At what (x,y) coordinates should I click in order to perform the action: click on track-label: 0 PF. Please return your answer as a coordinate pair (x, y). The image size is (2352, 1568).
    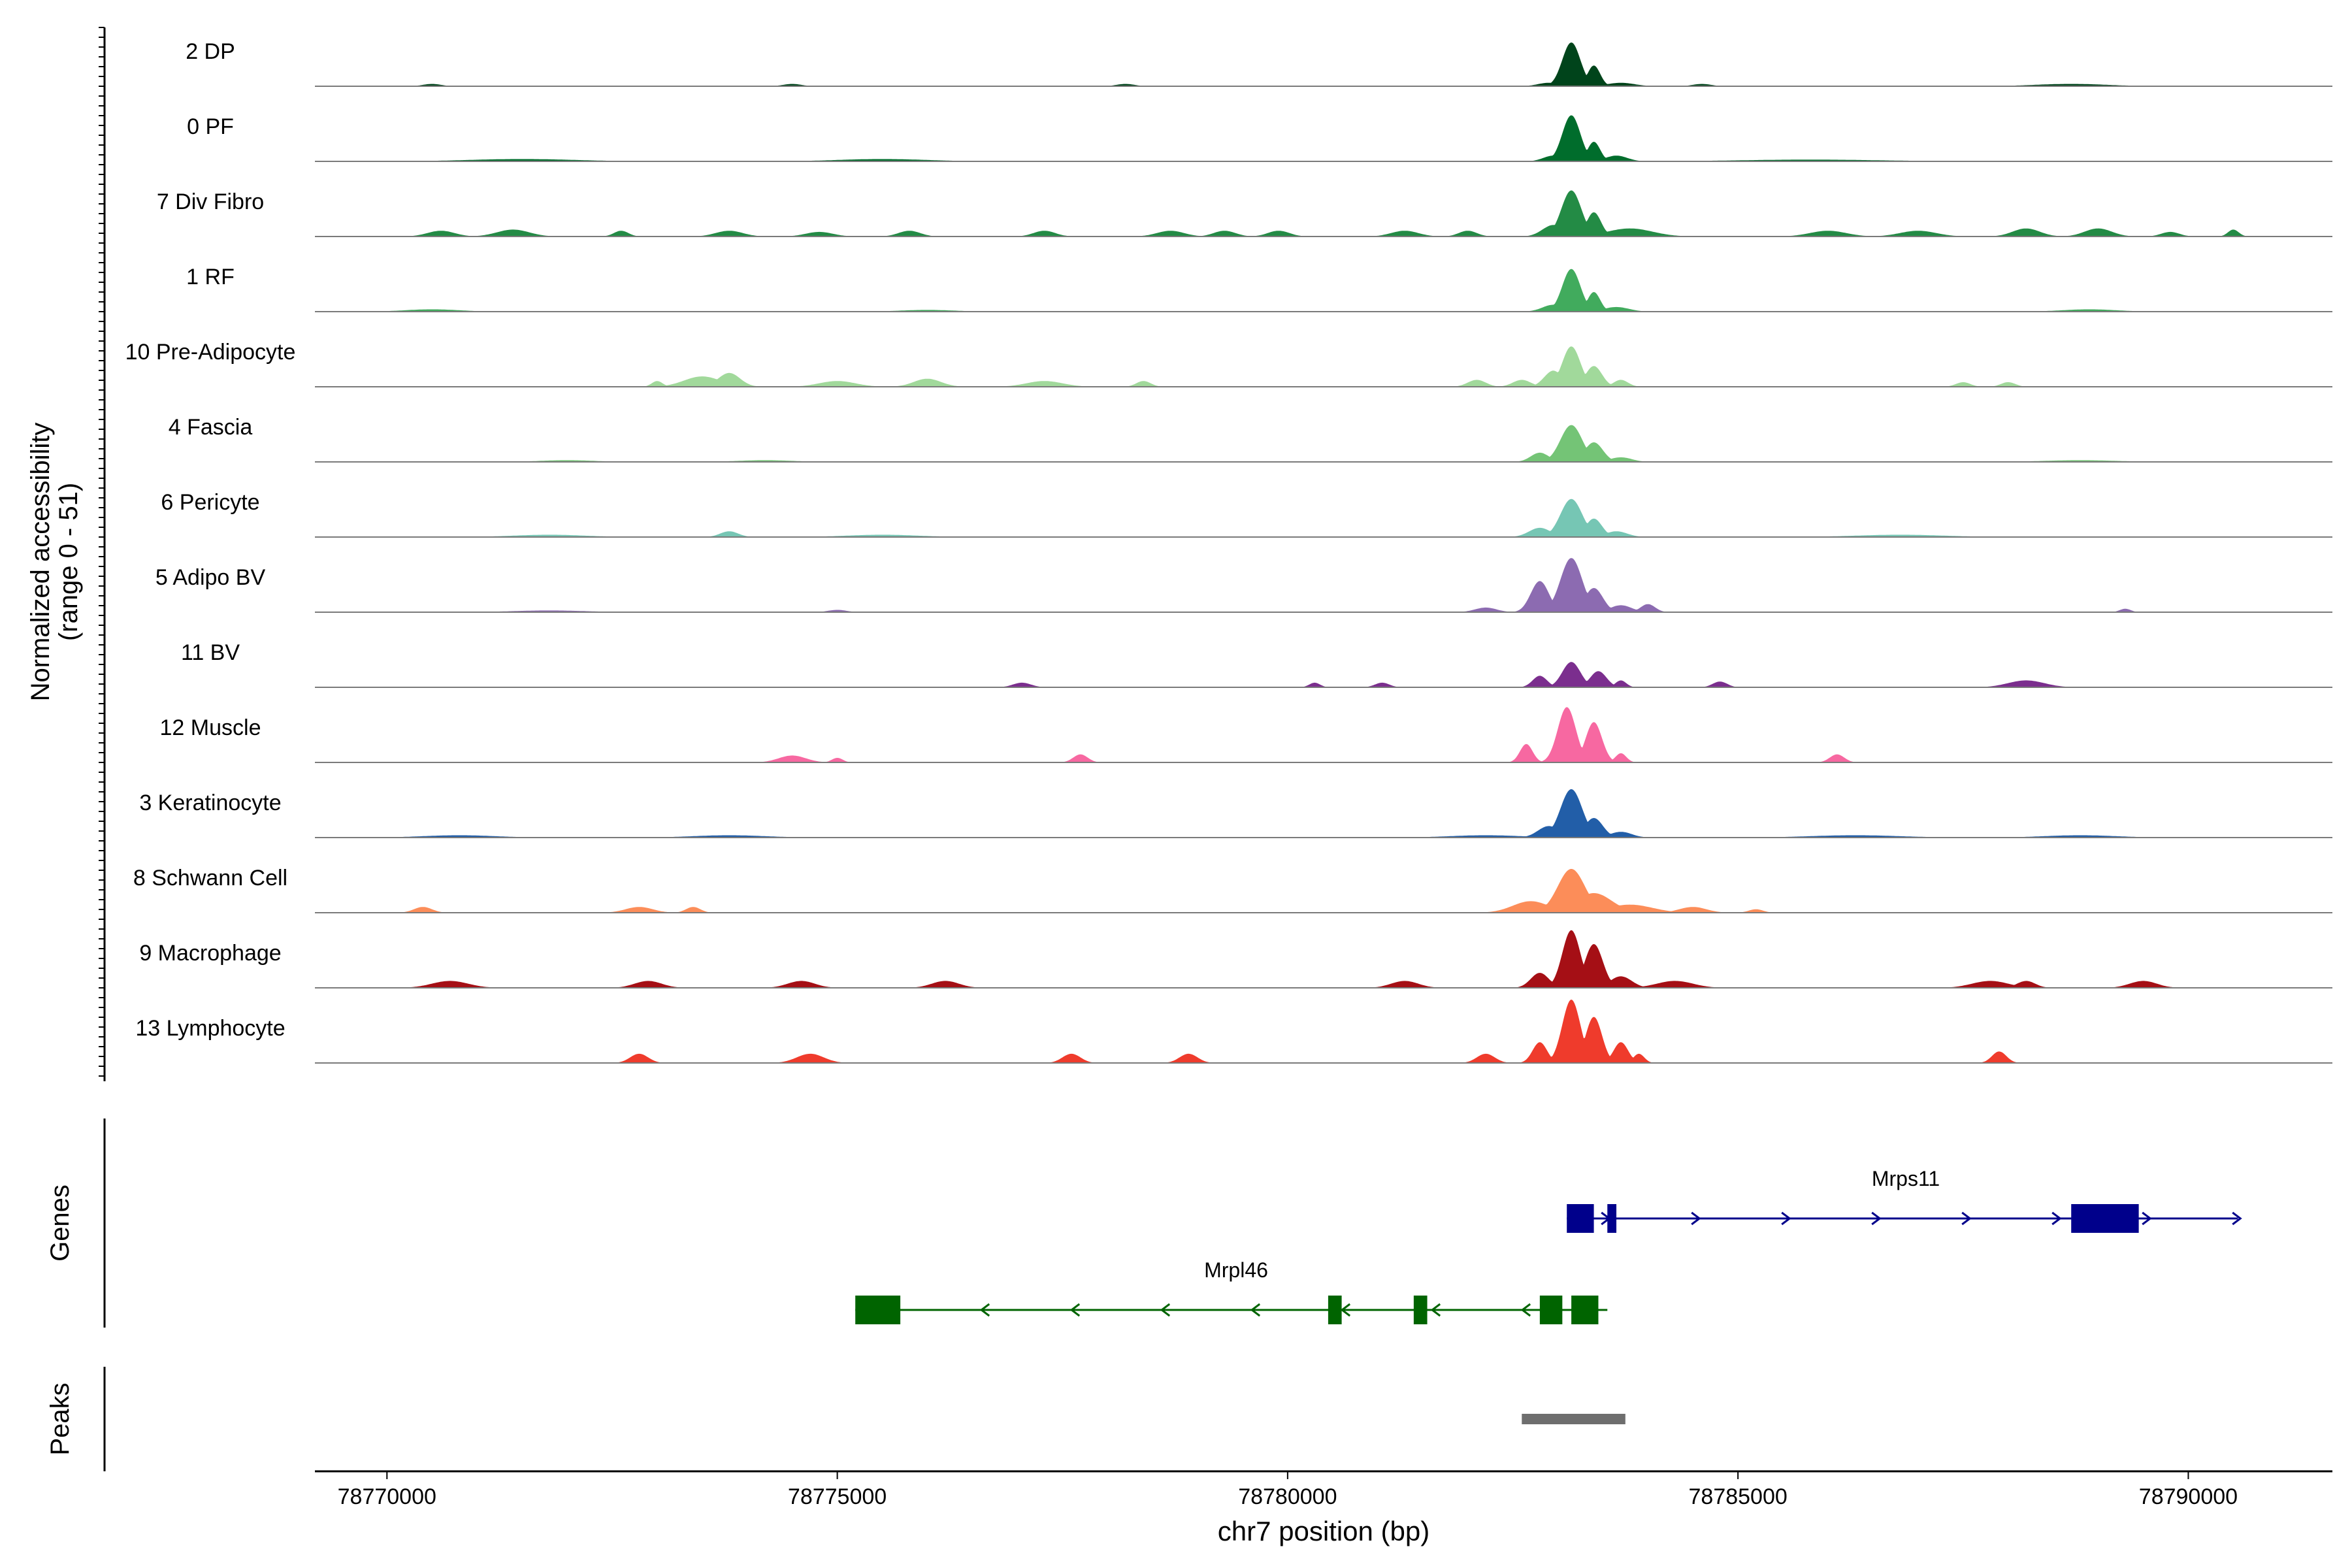
    Looking at the image, I should click on (210, 126).